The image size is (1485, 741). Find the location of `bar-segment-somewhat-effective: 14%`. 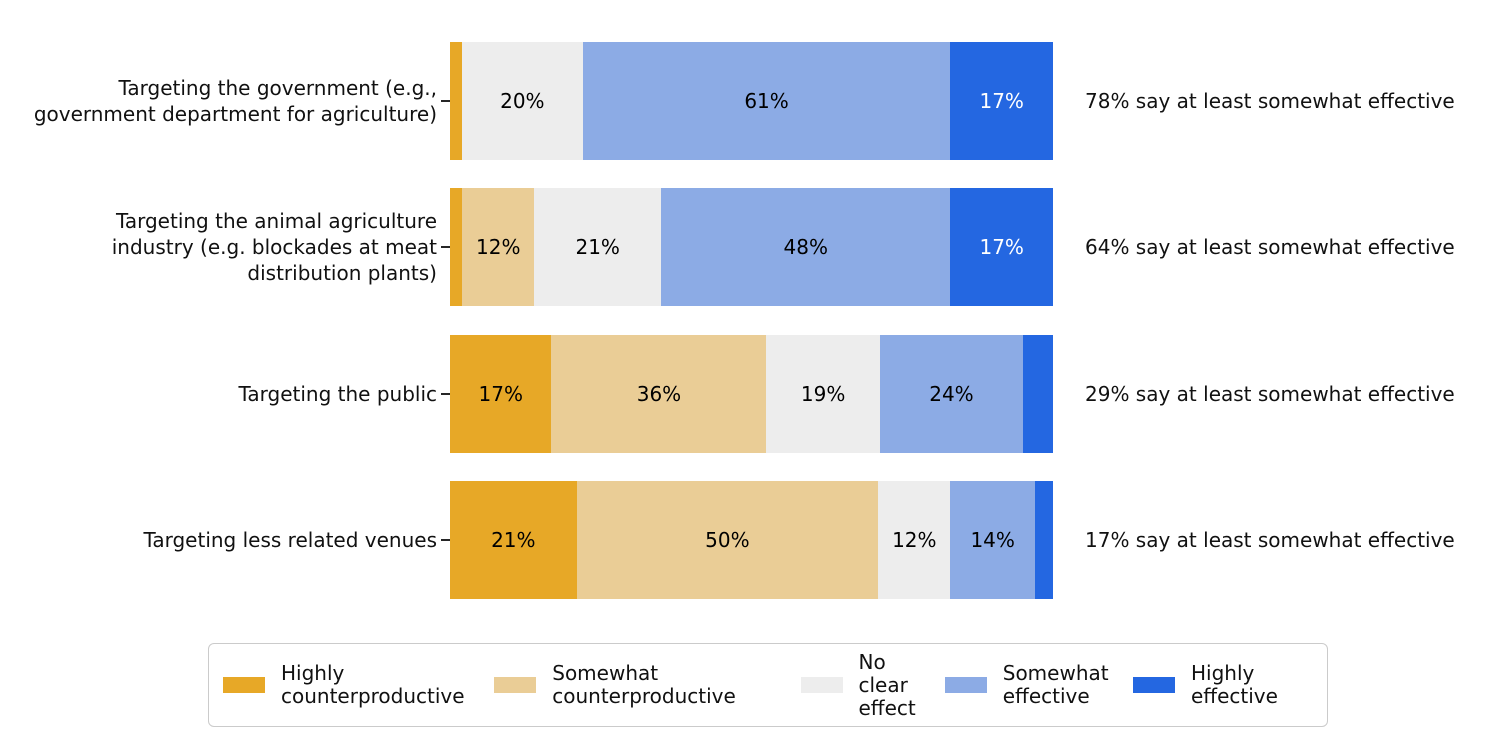

bar-segment-somewhat-effective: 14% is located at coordinates (992, 540).